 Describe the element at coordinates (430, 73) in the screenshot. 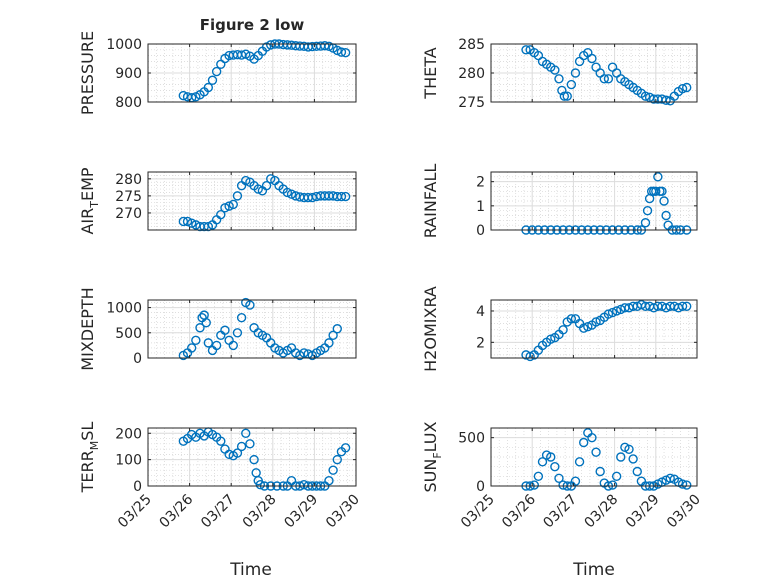

I see `y-axis-label: THETA` at that location.